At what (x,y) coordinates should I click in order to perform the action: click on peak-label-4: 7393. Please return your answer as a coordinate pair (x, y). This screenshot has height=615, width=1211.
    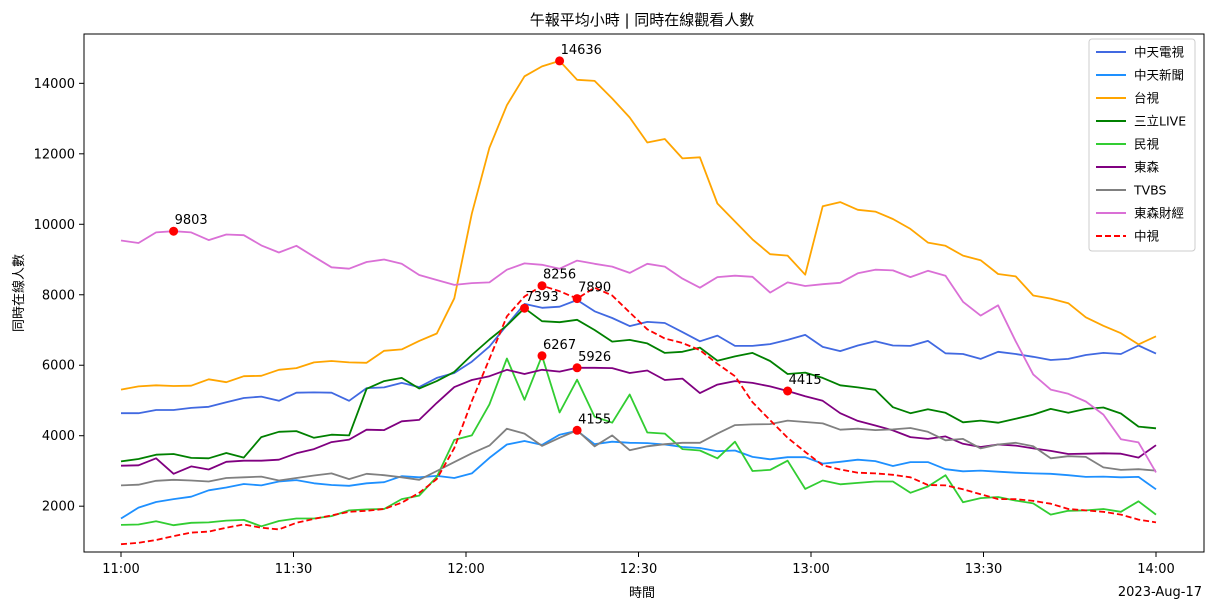
    Looking at the image, I should click on (542, 297).